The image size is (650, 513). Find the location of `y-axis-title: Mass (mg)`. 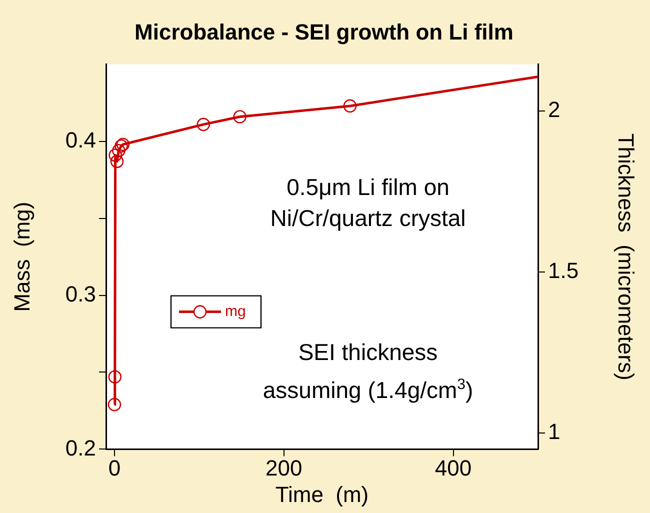

y-axis-title: Mass (mg) is located at coordinates (21, 257).